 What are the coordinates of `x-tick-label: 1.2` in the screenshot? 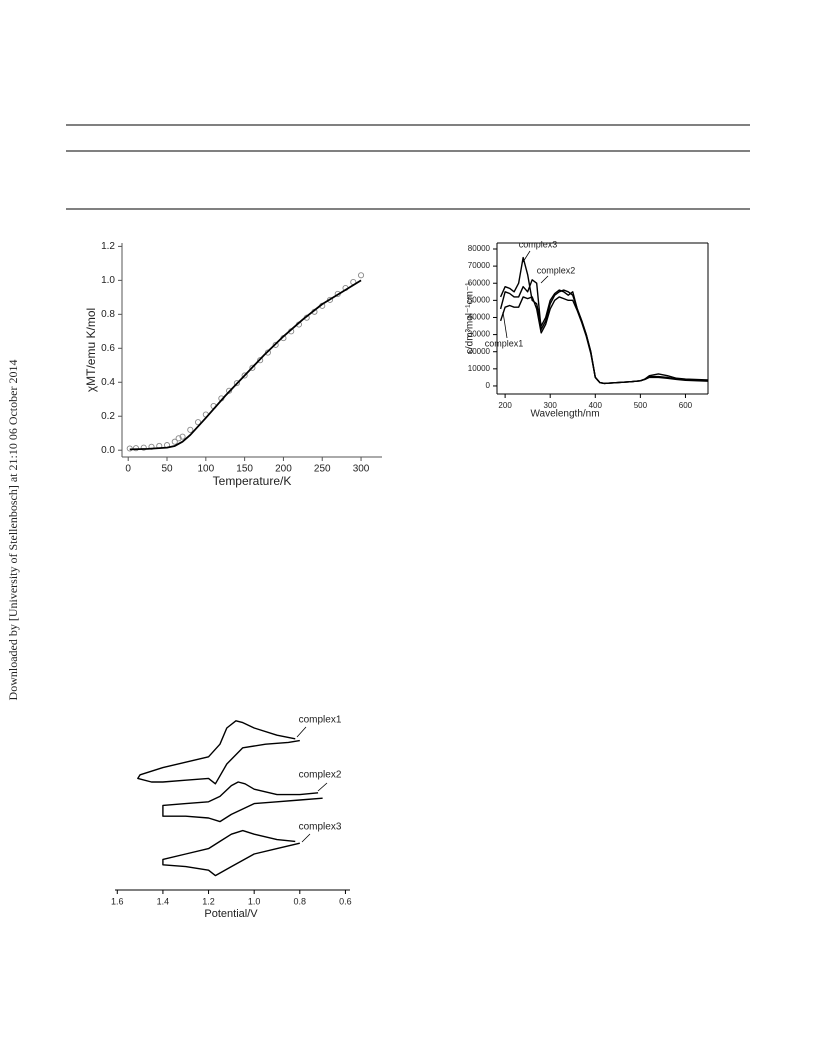 It's located at (208, 901).